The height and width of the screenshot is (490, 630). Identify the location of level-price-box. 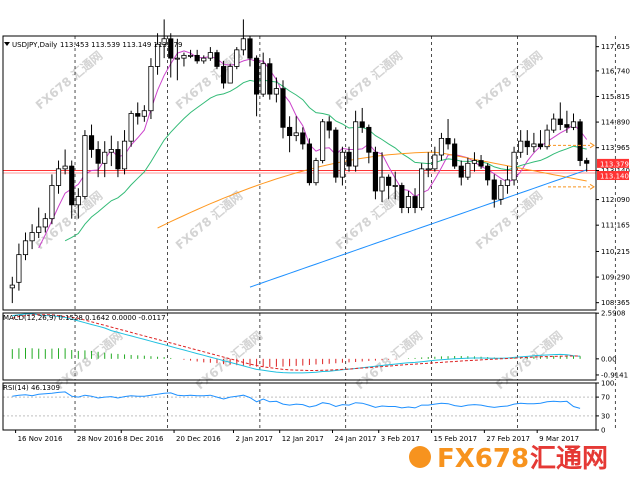
(613, 176).